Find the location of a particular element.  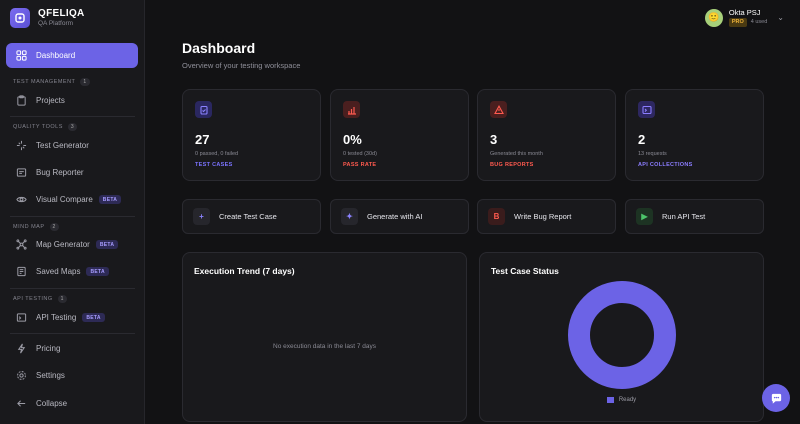

bug-icon: B is located at coordinates (496, 216).